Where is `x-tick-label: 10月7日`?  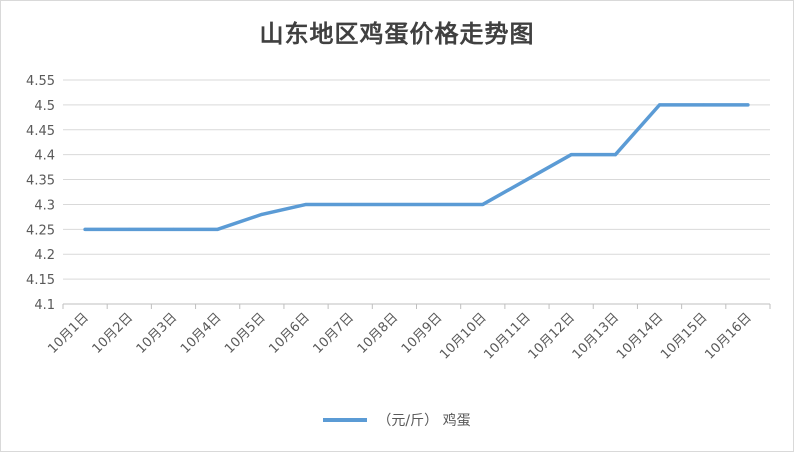 x-tick-label: 10月7日 is located at coordinates (333, 333).